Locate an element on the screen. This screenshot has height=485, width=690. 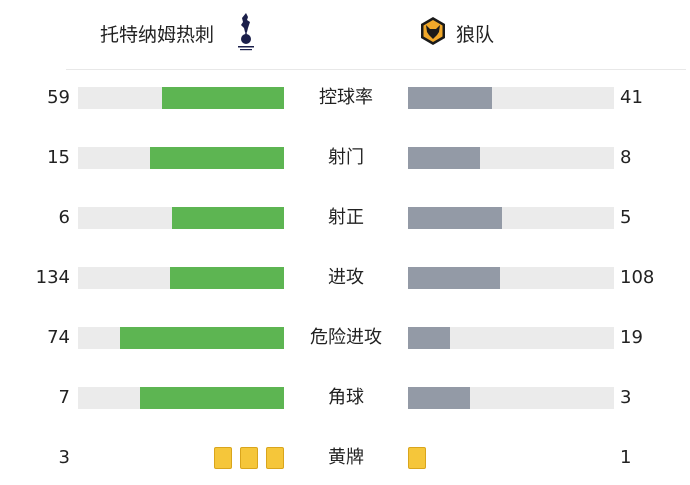
stat-row: 74 危险进攻 19 is located at coordinates (345, 338).